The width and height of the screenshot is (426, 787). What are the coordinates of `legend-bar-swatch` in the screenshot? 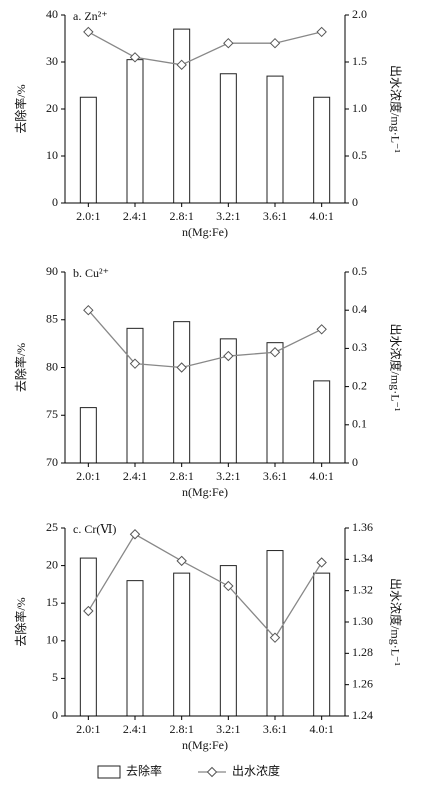 It's located at (109, 772).